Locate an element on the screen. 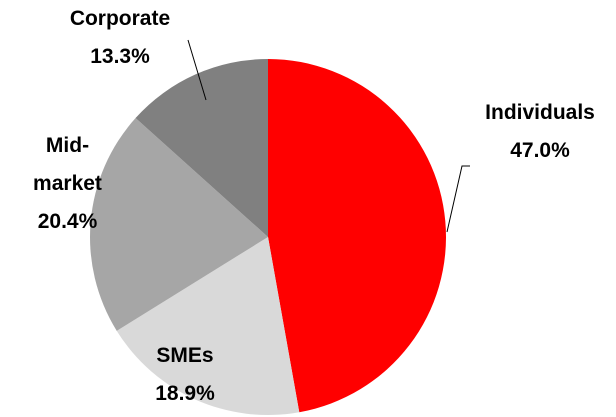 The width and height of the screenshot is (616, 417). slice-label: Mid-market 20.4% is located at coordinates (67, 184).